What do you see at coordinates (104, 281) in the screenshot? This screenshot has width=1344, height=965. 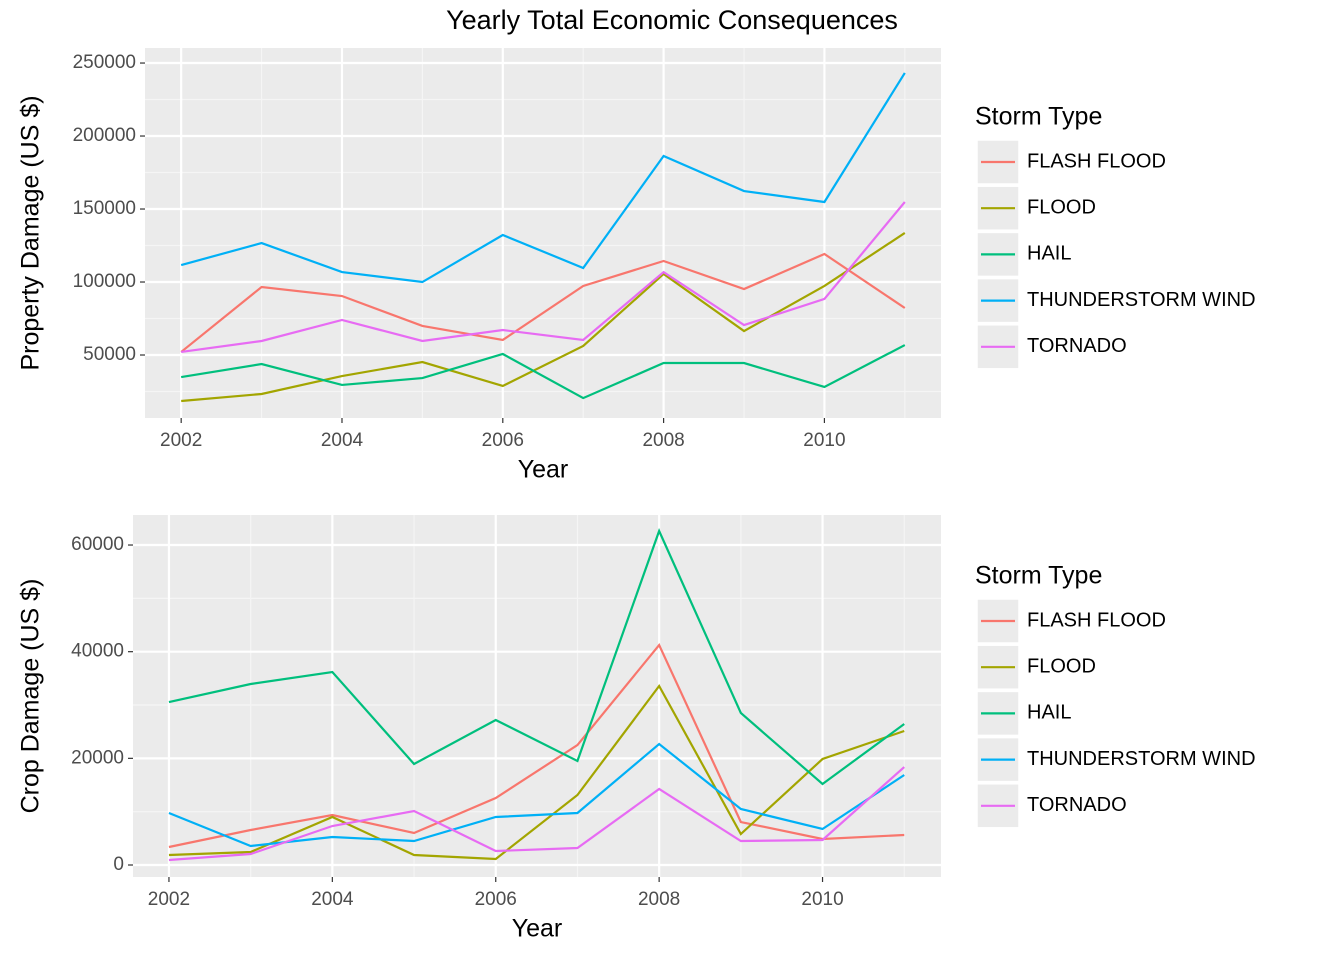 I see `y-tick-label: 100000` at bounding box center [104, 281].